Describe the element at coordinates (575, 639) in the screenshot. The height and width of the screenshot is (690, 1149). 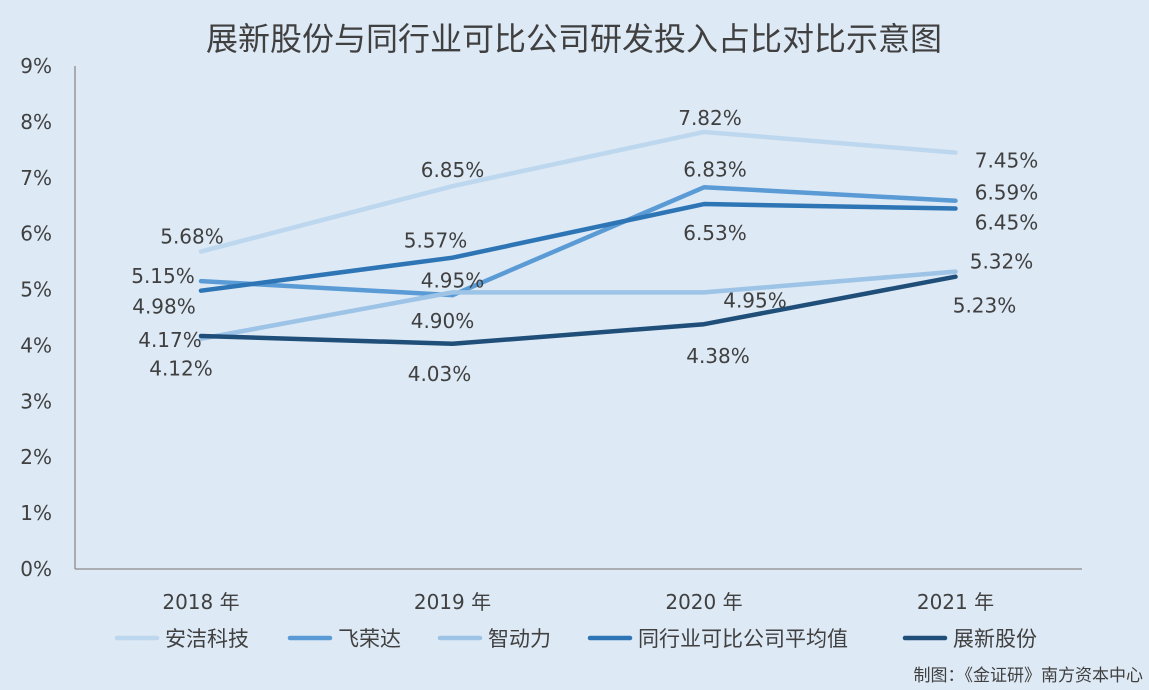
I see `legend: 安洁科技 飞荣达 智动力 同行业可比公司平均值 展新股份` at that location.